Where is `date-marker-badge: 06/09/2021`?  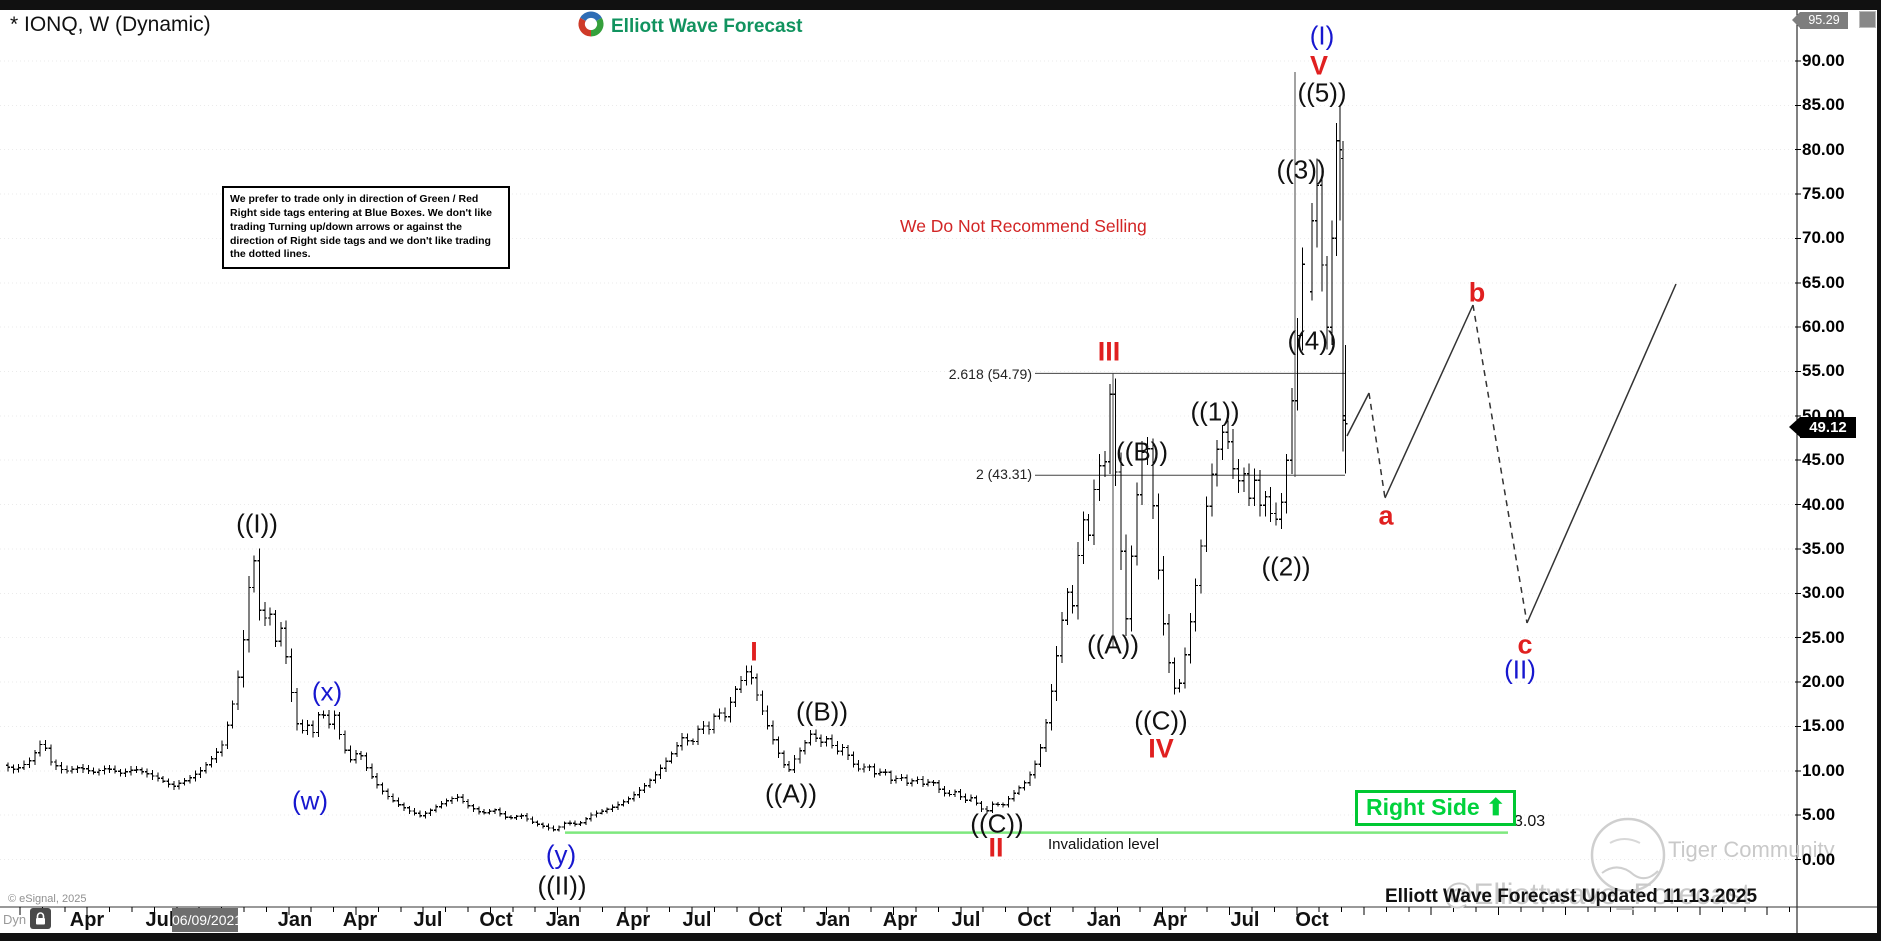
date-marker-badge: 06/09/2021 is located at coordinates (207, 920).